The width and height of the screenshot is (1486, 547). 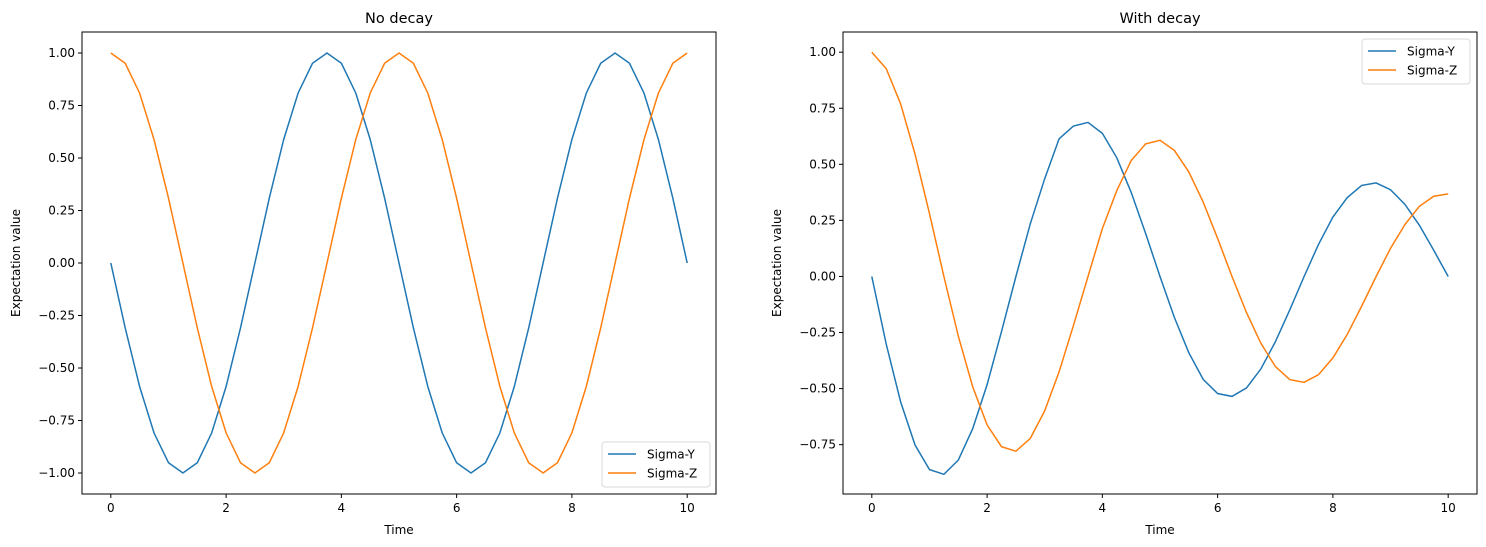 What do you see at coordinates (399, 19) in the screenshot?
I see `chart-title: No decay` at bounding box center [399, 19].